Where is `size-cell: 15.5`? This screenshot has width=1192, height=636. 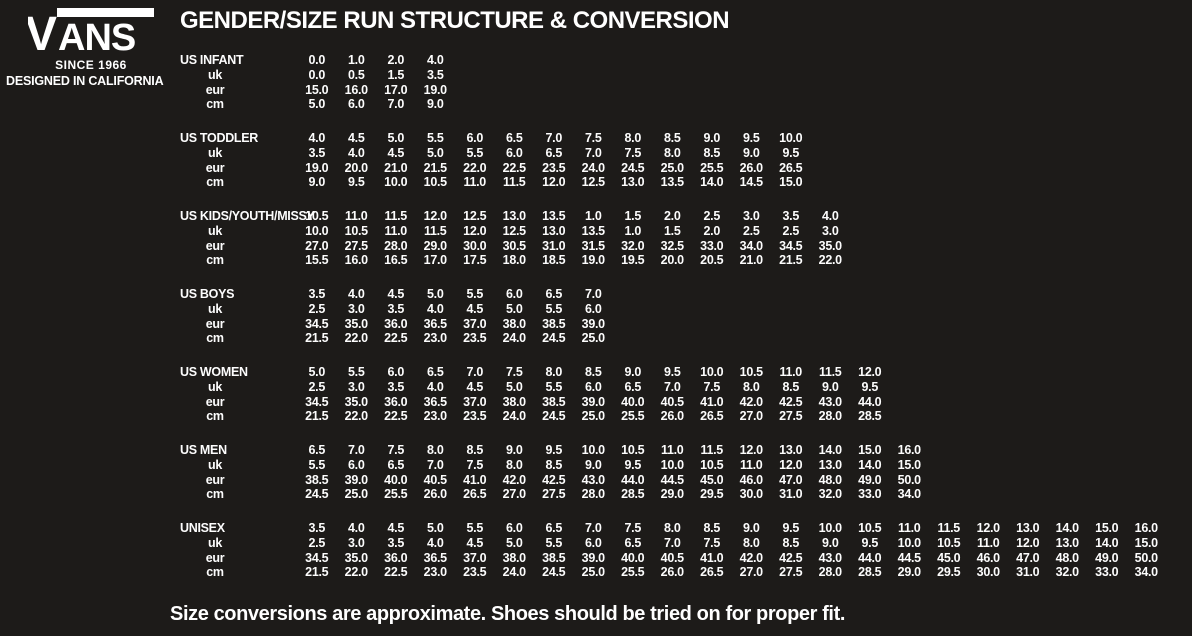
size-cell: 15.5 is located at coordinates (317, 260).